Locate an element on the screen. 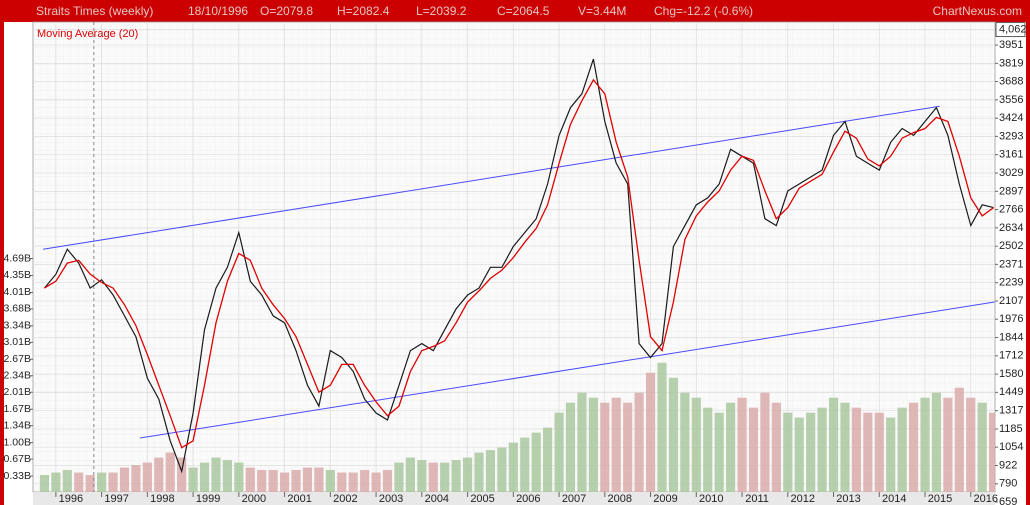 This screenshot has height=505, width=1030. y-tick-label: 1712 is located at coordinates (1011, 356).